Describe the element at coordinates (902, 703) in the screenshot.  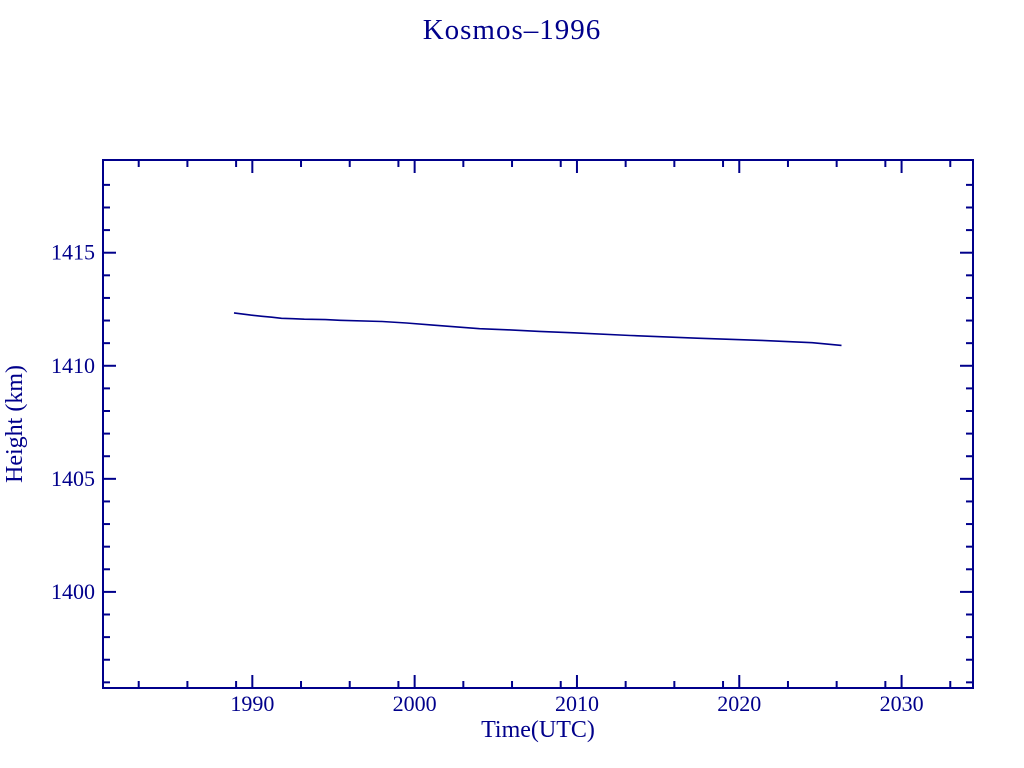
I see `x-tick-label: 2030` at that location.